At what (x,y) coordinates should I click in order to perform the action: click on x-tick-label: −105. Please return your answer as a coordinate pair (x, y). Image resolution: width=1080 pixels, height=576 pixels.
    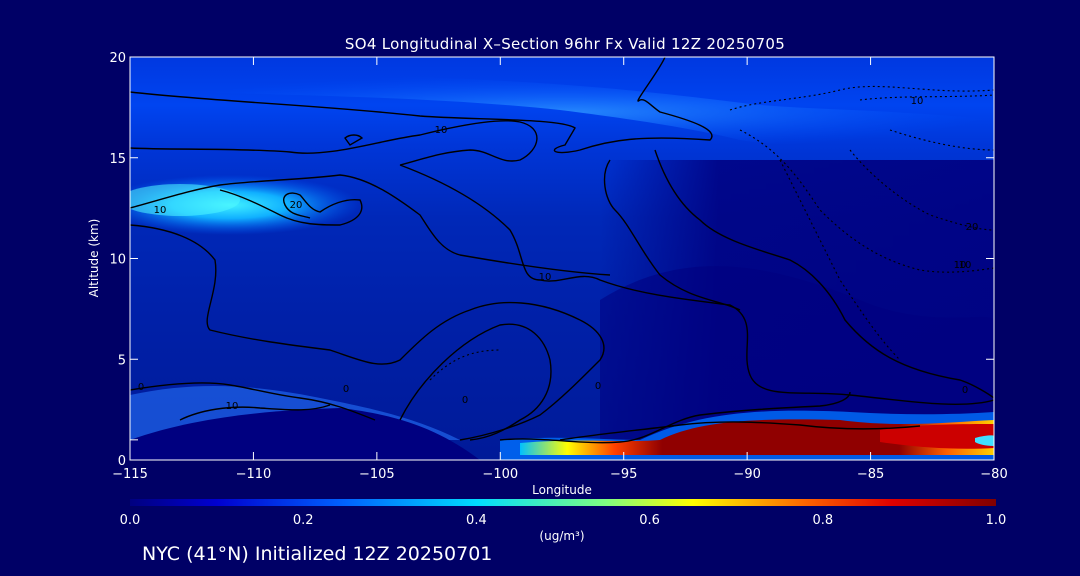
    Looking at the image, I should click on (377, 474).